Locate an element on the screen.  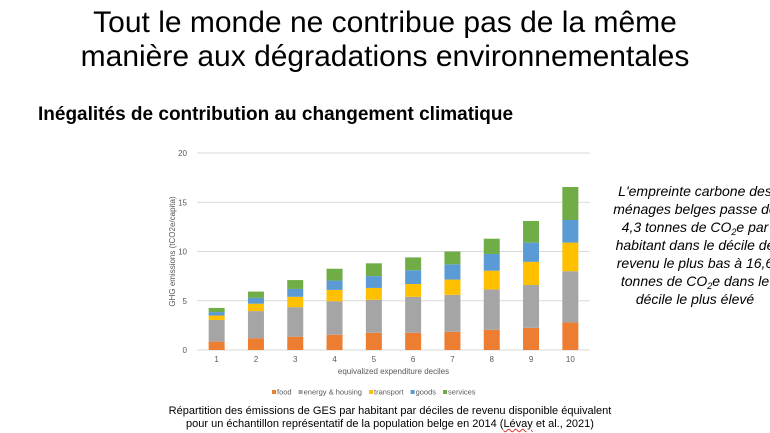
x-tick-label: 3 is located at coordinates (295, 359).